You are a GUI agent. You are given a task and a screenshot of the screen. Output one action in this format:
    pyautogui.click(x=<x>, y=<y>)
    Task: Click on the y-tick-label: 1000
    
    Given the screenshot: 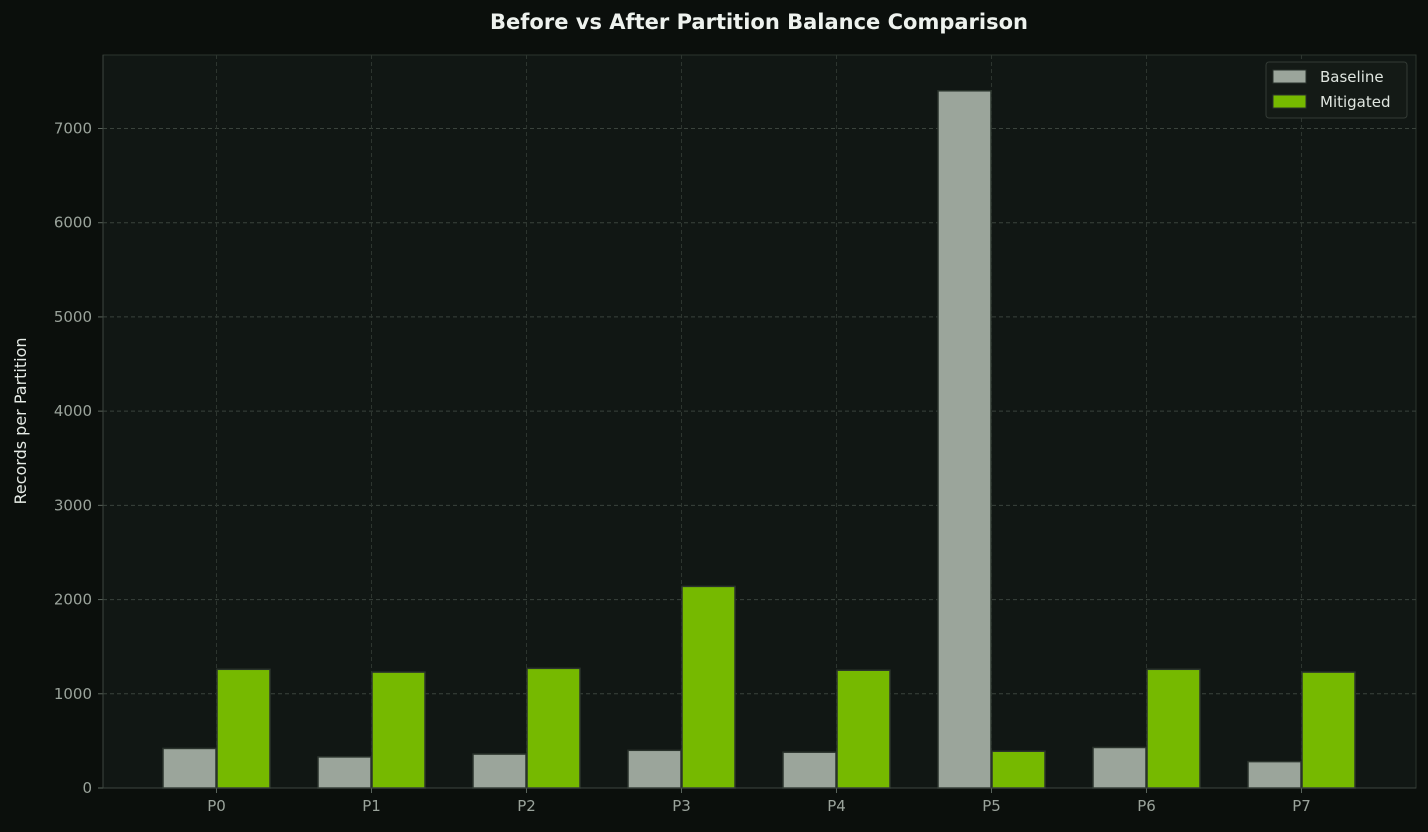 What is the action you would take?
    pyautogui.click(x=73, y=694)
    